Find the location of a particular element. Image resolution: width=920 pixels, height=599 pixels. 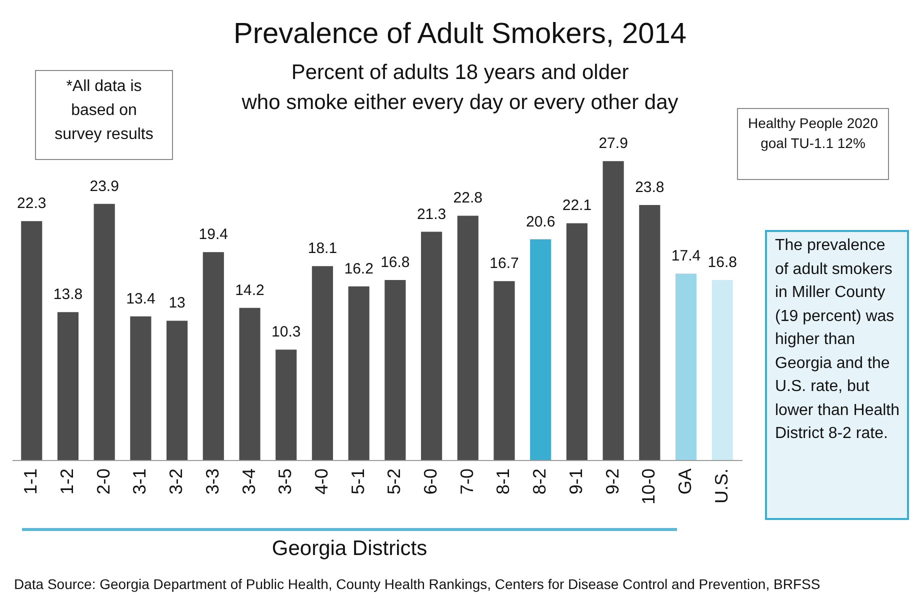

x-tick-label: 3-3 is located at coordinates (212, 481).